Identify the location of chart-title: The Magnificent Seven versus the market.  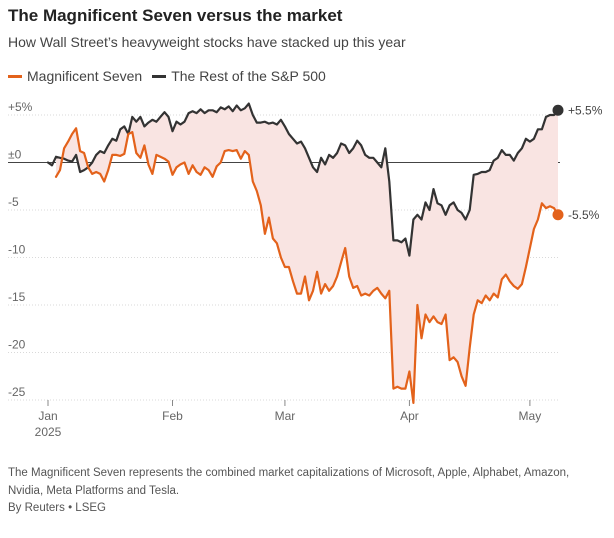
(175, 15).